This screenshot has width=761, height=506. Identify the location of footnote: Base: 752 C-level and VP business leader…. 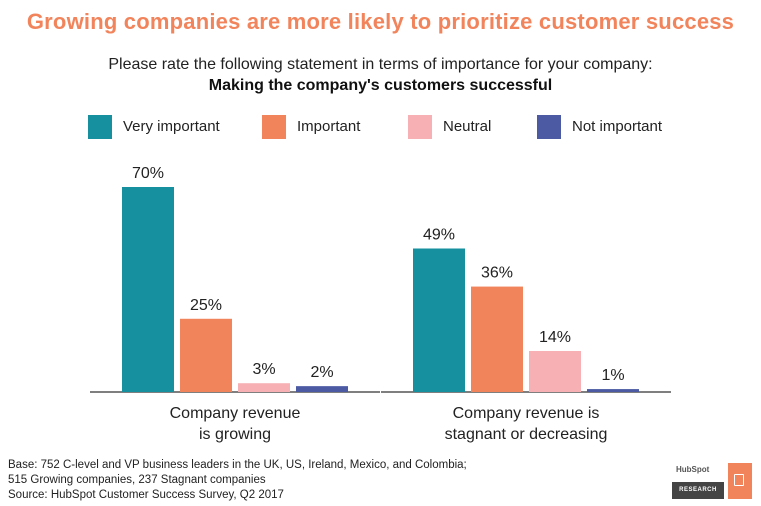
(237, 480).